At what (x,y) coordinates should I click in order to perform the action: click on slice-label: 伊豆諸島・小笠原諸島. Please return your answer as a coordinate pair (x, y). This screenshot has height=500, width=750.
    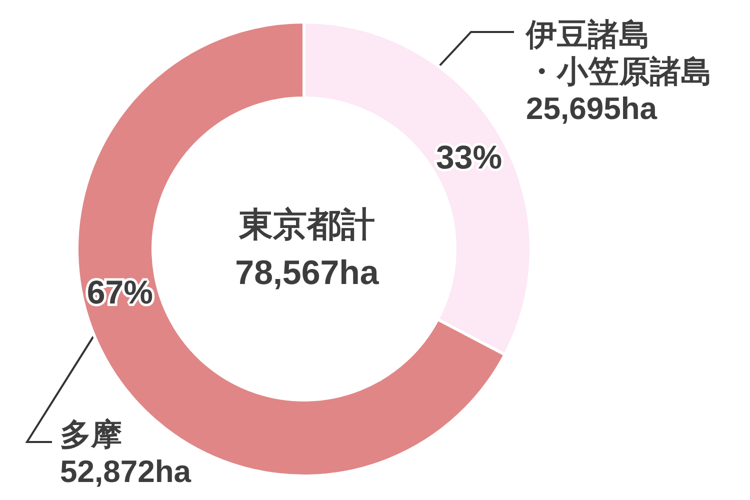
    Looking at the image, I should click on (618, 53).